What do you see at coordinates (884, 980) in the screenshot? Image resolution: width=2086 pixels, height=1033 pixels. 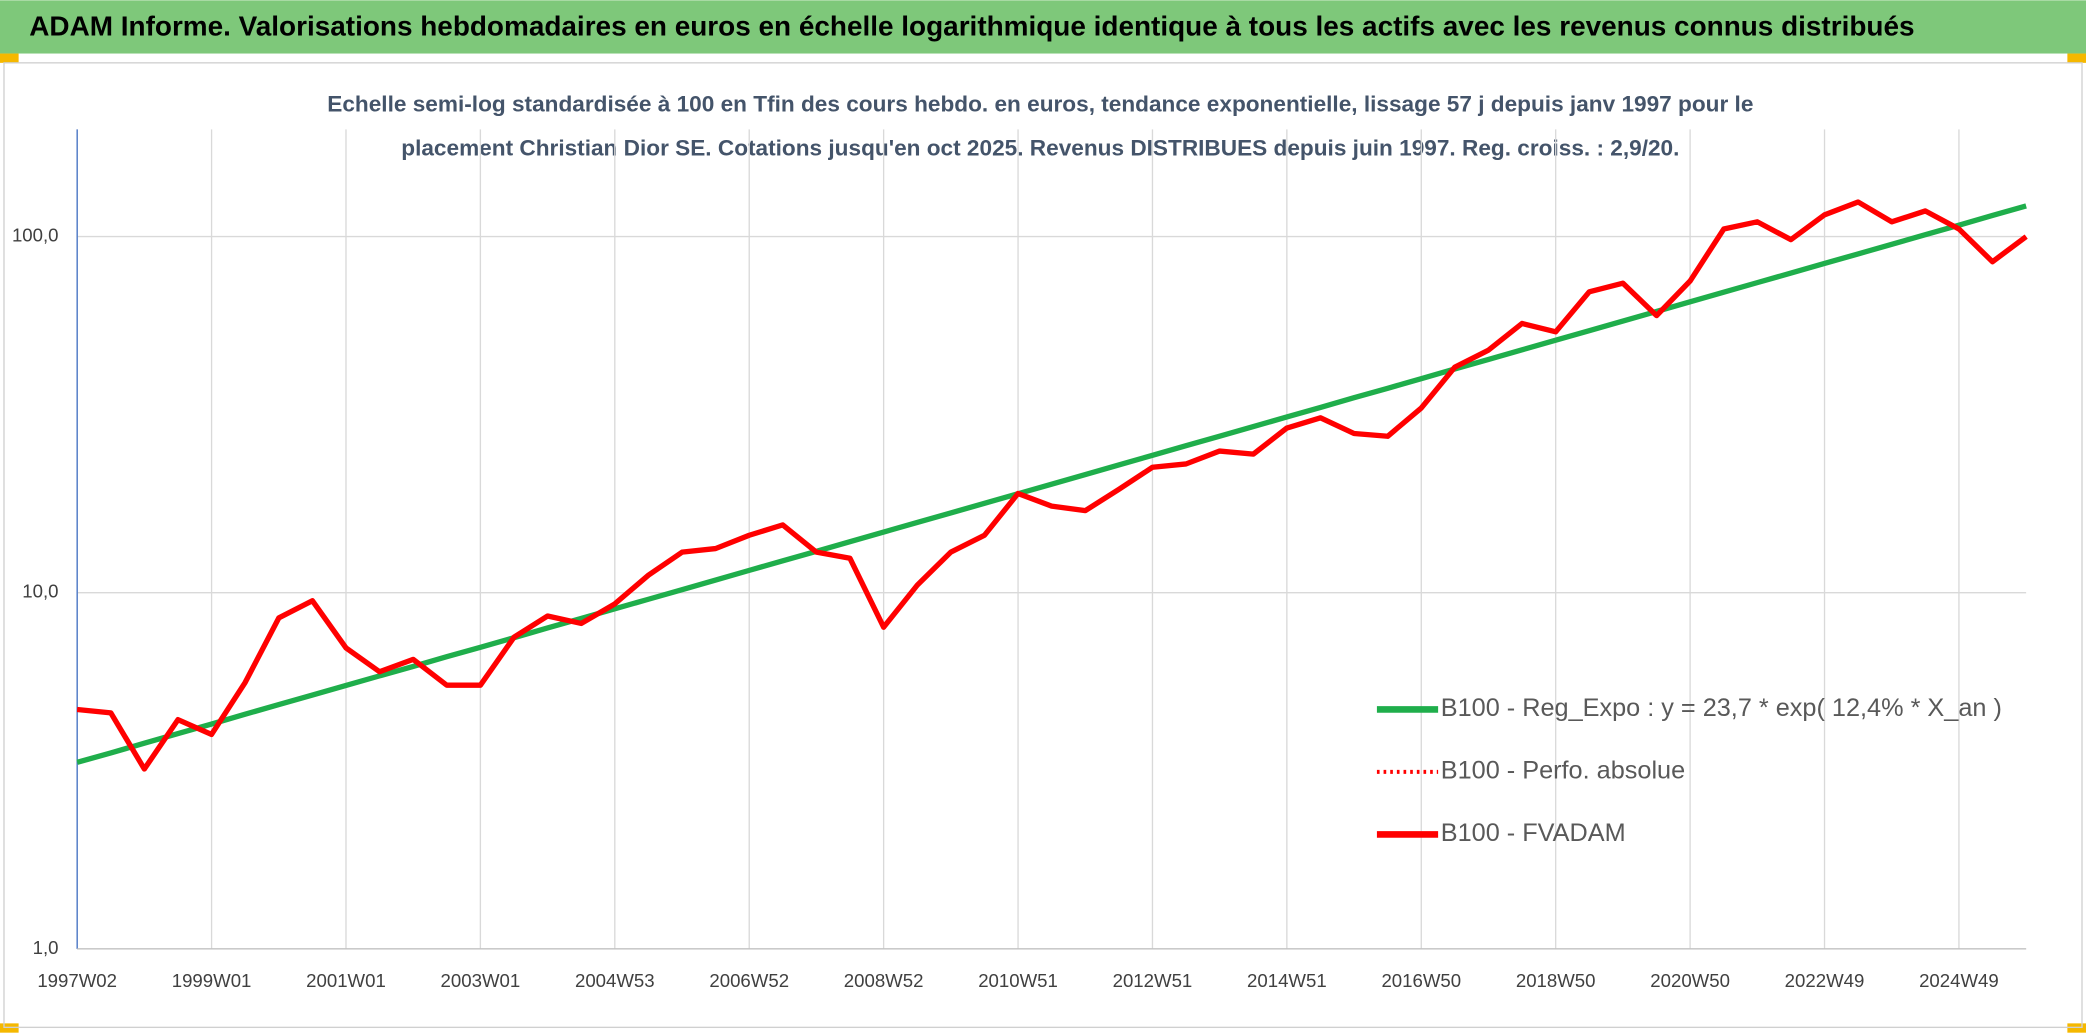 I see `x-tick-label: 2008W52` at bounding box center [884, 980].